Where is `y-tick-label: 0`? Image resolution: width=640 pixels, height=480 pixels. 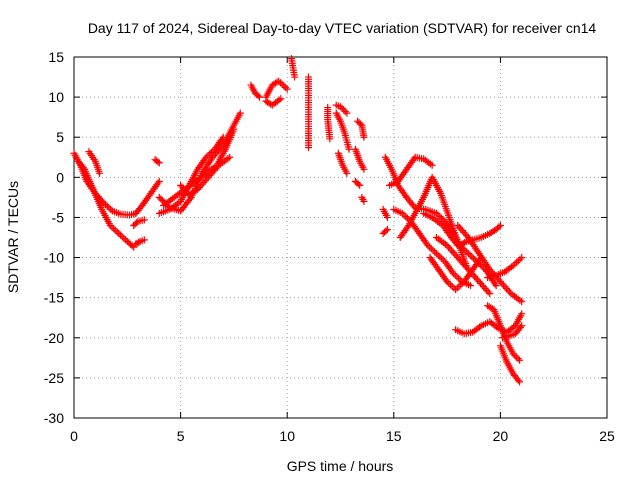 y-tick-label: 0 is located at coordinates (60, 177).